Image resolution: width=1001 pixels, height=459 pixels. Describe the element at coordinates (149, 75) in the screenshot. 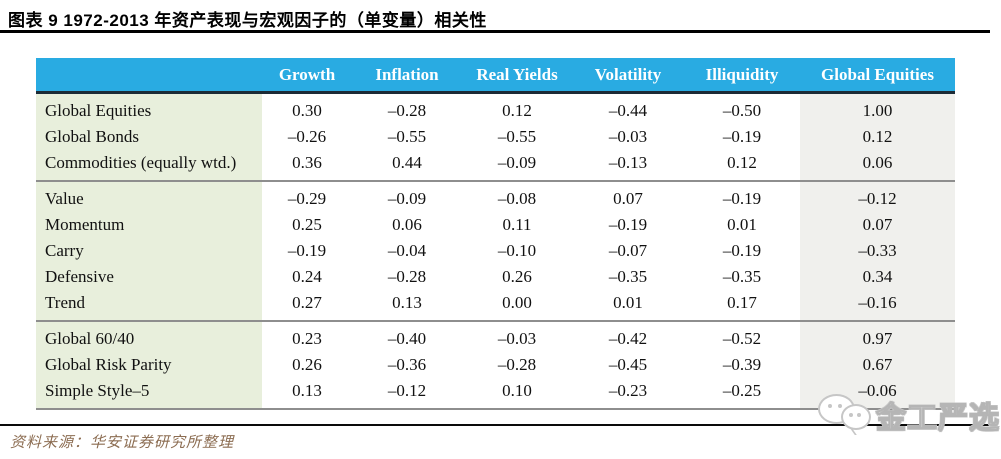

I see `column-header` at that location.